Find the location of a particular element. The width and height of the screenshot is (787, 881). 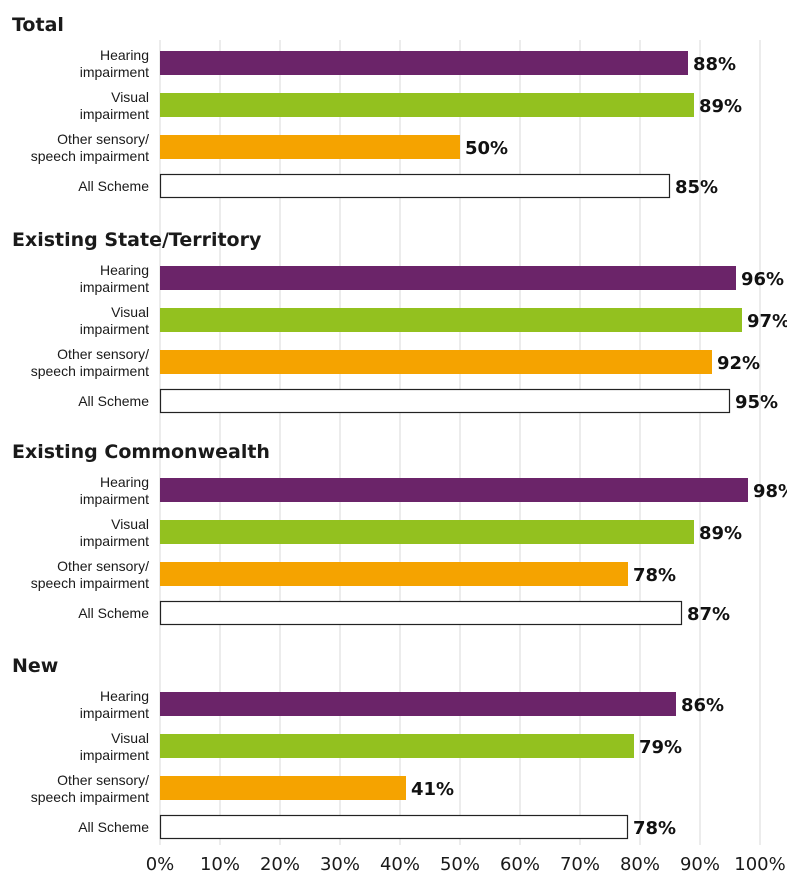

x-axis: 0% 10% 20% 30% 40% 50% 60% 70% 80% 90% 100% is located at coordinates (466, 864).